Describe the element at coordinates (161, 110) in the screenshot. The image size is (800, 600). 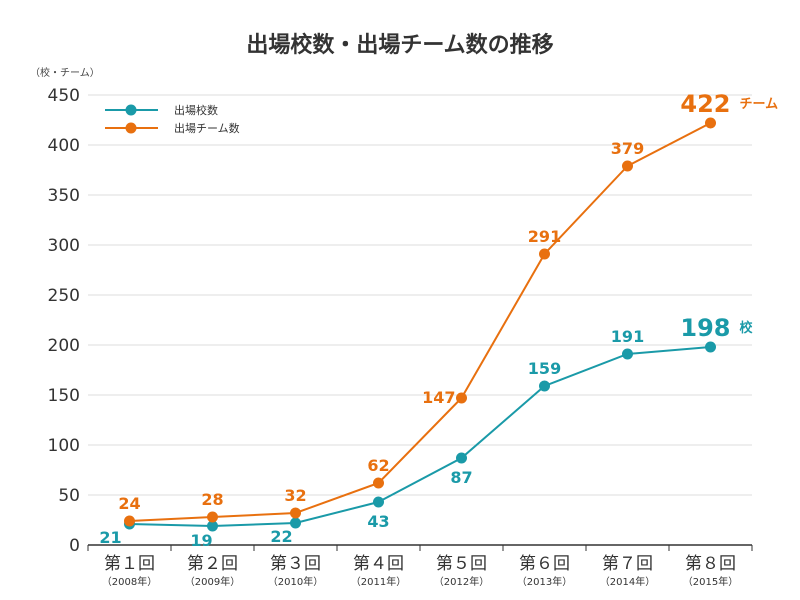
I see `legend-item: 出場校数` at that location.